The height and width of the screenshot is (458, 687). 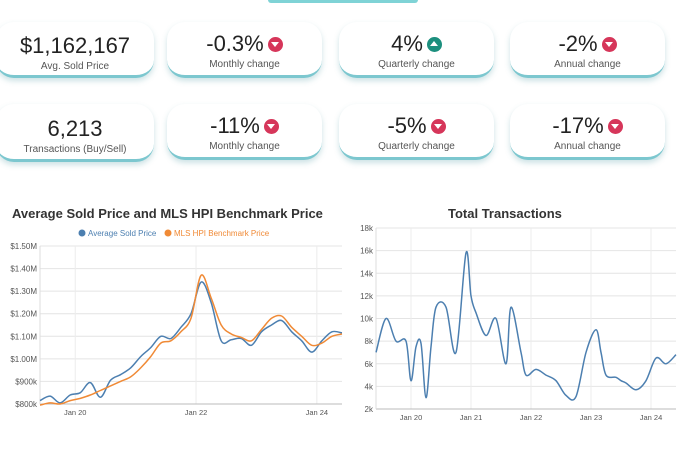 What do you see at coordinates (23, 291) in the screenshot?
I see `price-chart-ytick-label: $1.30M` at bounding box center [23, 291].